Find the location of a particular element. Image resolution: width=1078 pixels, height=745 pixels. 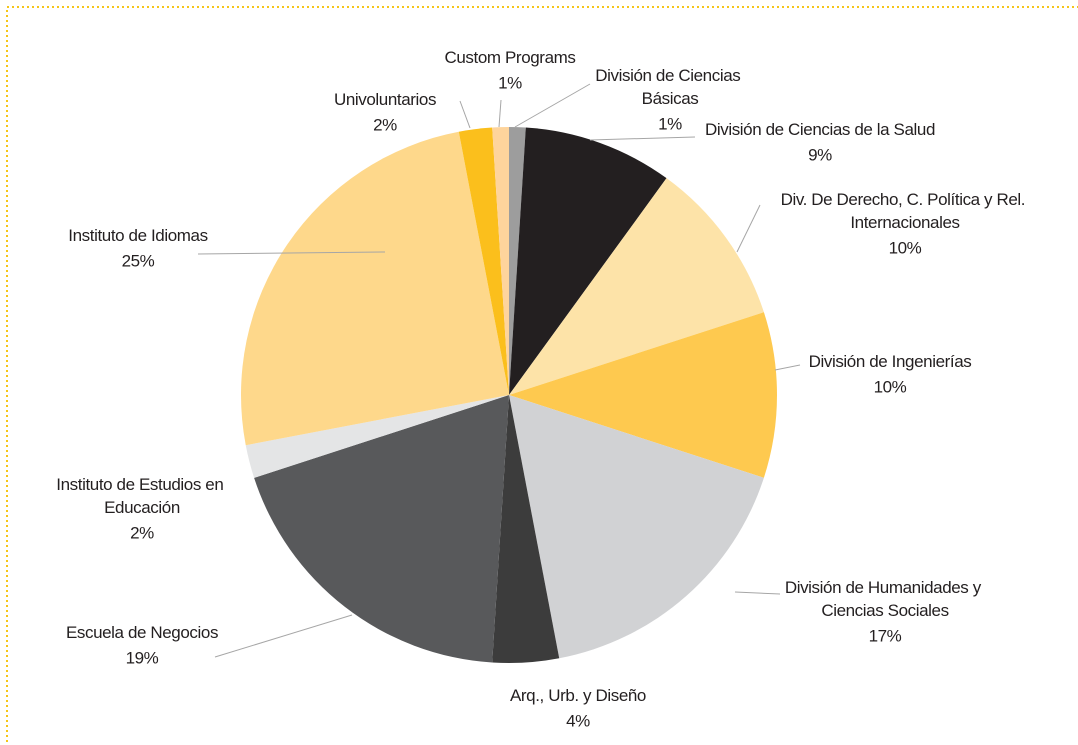

slice-label: Escuela de Negocios is located at coordinates (142, 632).